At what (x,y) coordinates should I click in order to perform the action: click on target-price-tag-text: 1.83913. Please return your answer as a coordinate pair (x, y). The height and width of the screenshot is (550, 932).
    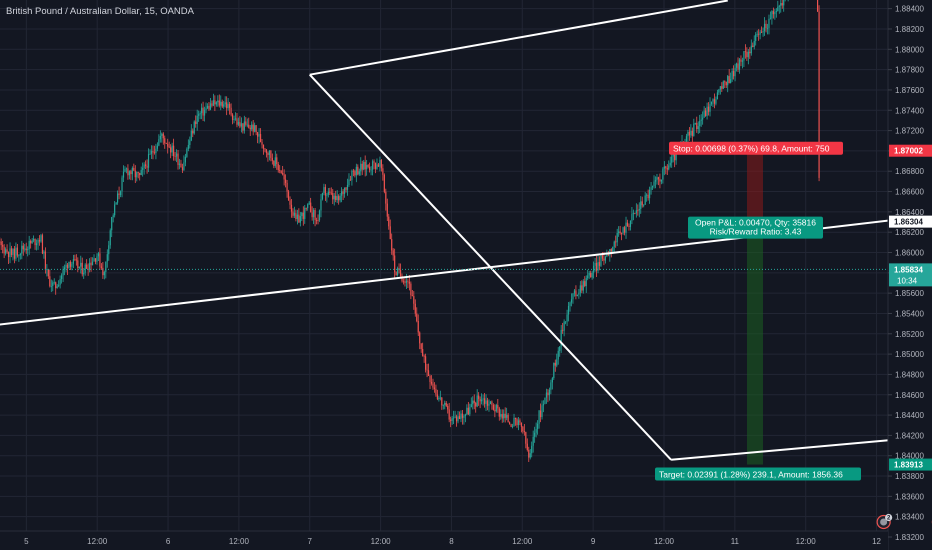
    Looking at the image, I should click on (908, 465).